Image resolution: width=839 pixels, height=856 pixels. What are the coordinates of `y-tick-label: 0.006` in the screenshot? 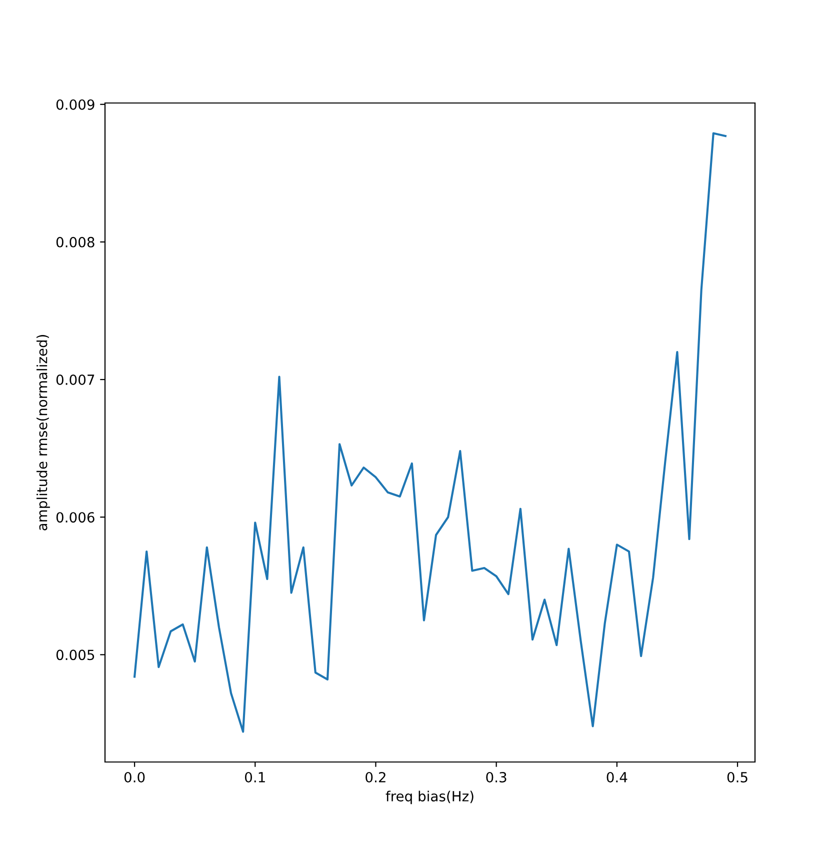 It's located at (75, 517).